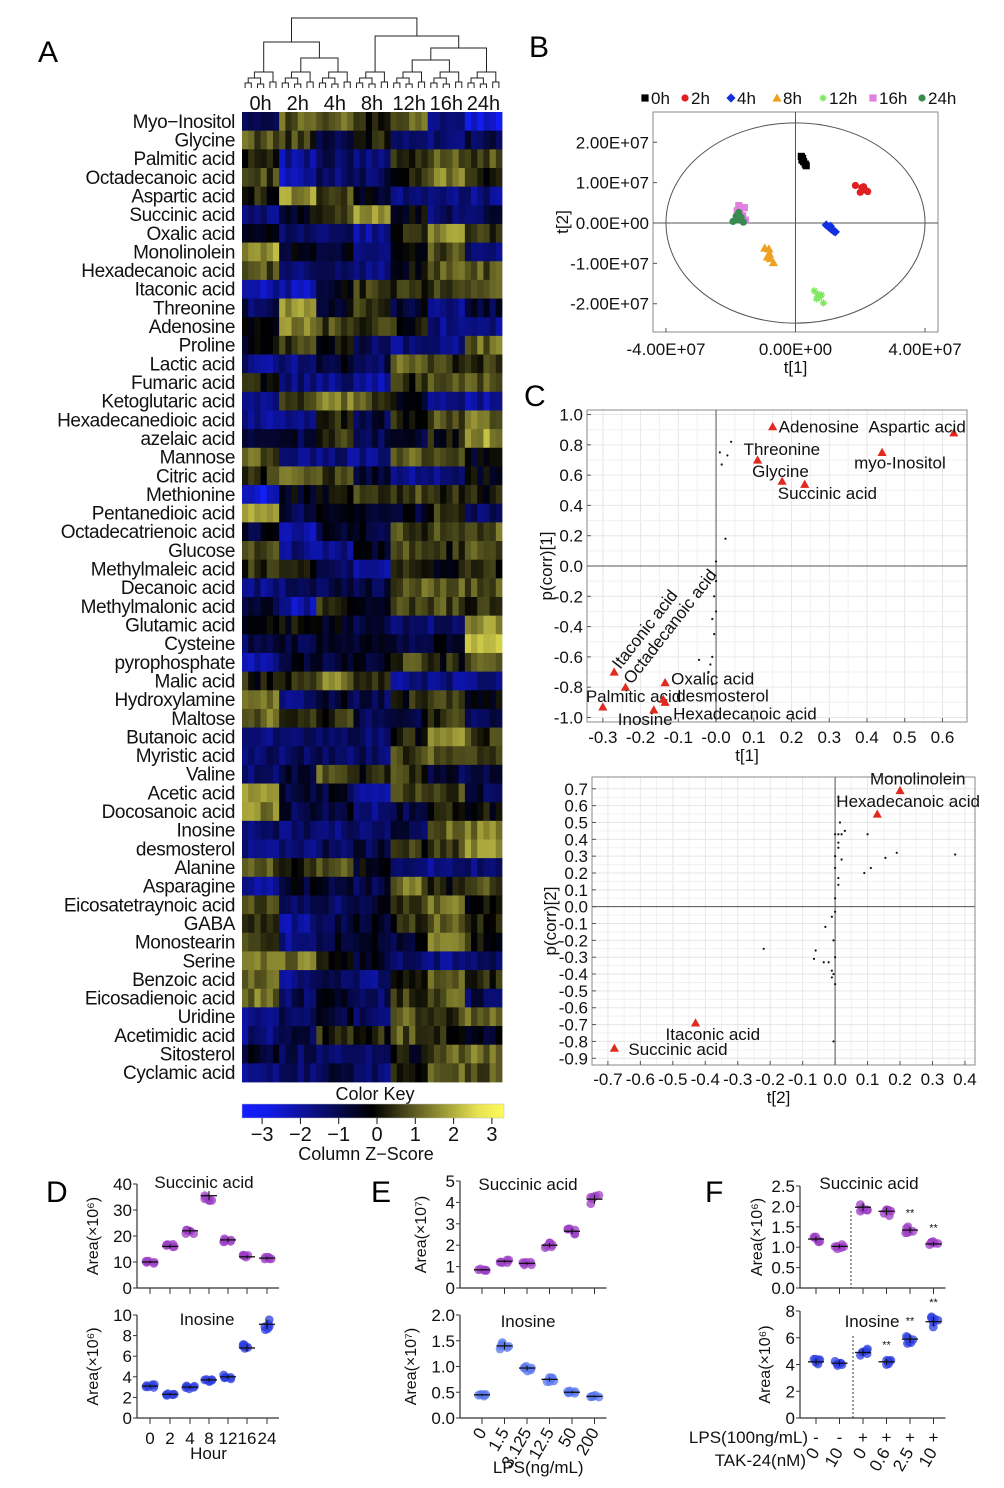 The image size is (1004, 1488). I want to click on heatmap-row-label: Hydroxylamine, so click(175, 700).